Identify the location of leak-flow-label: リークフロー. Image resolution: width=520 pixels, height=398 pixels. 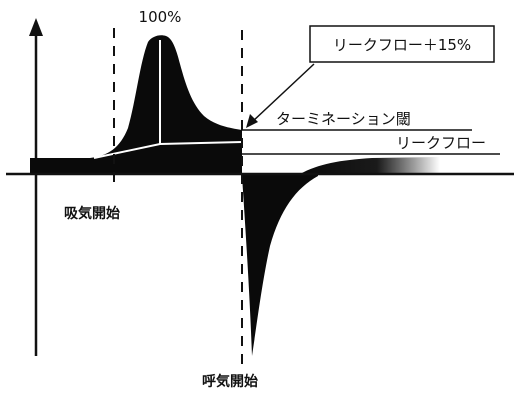
(441, 143).